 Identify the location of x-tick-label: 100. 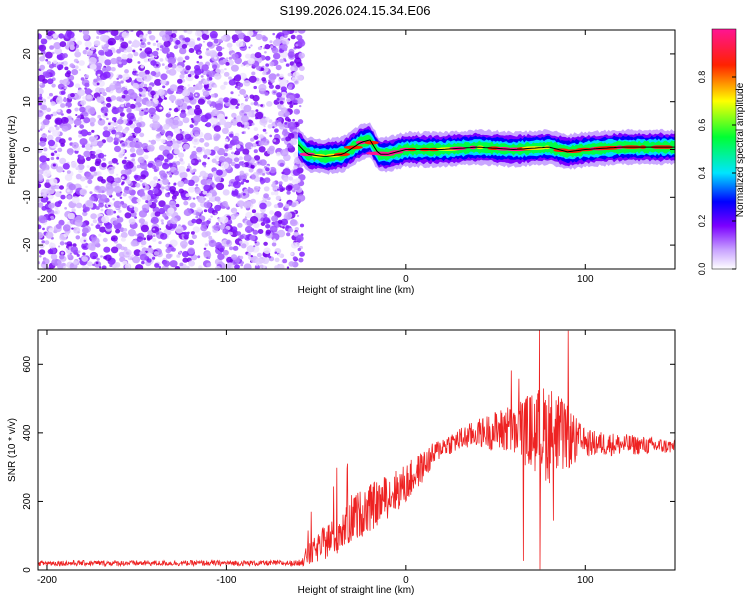
(585, 279).